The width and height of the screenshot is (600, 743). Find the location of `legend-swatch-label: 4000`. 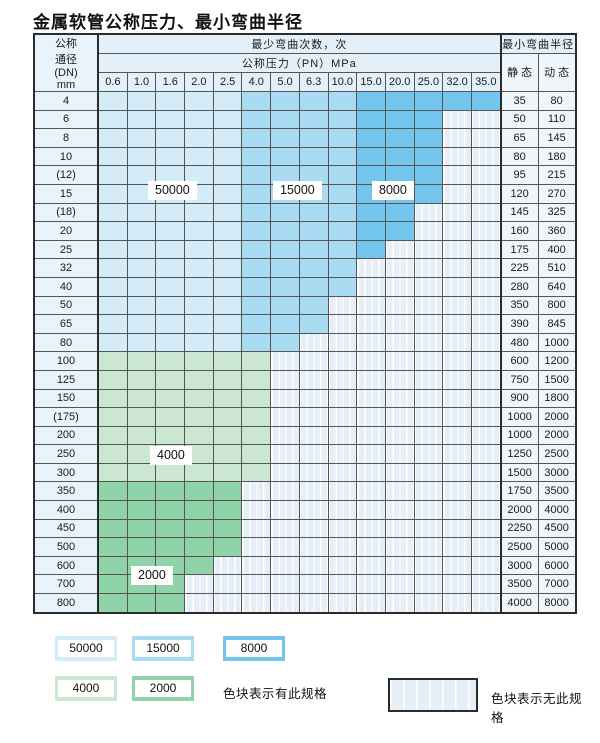

legend-swatch-label: 4000 is located at coordinates (86, 688).